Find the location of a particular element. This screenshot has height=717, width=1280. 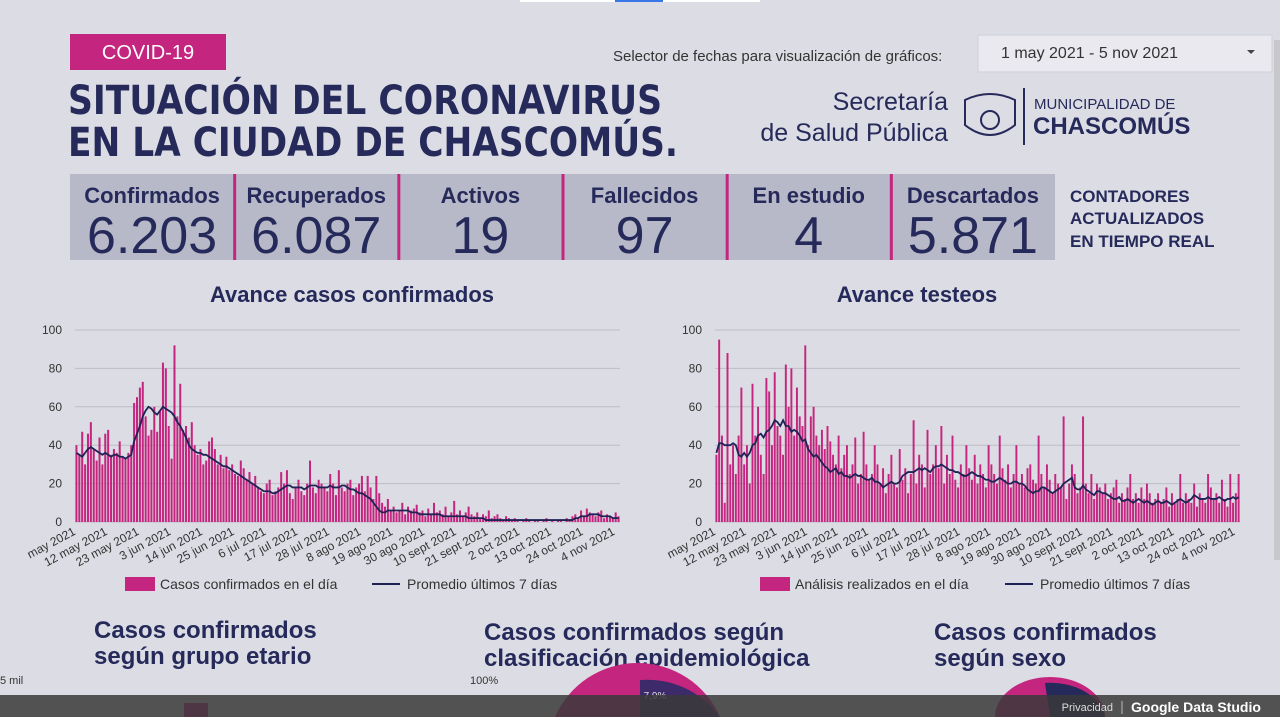

shield is located at coordinates (990, 114).